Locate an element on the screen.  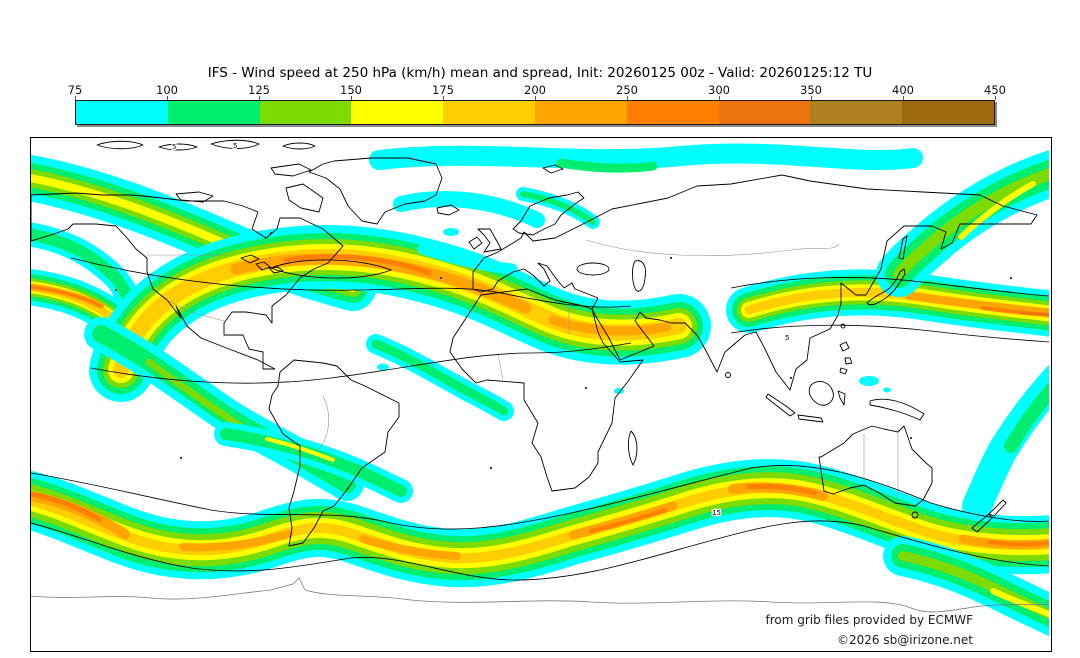
colorbar is located at coordinates (535, 112).